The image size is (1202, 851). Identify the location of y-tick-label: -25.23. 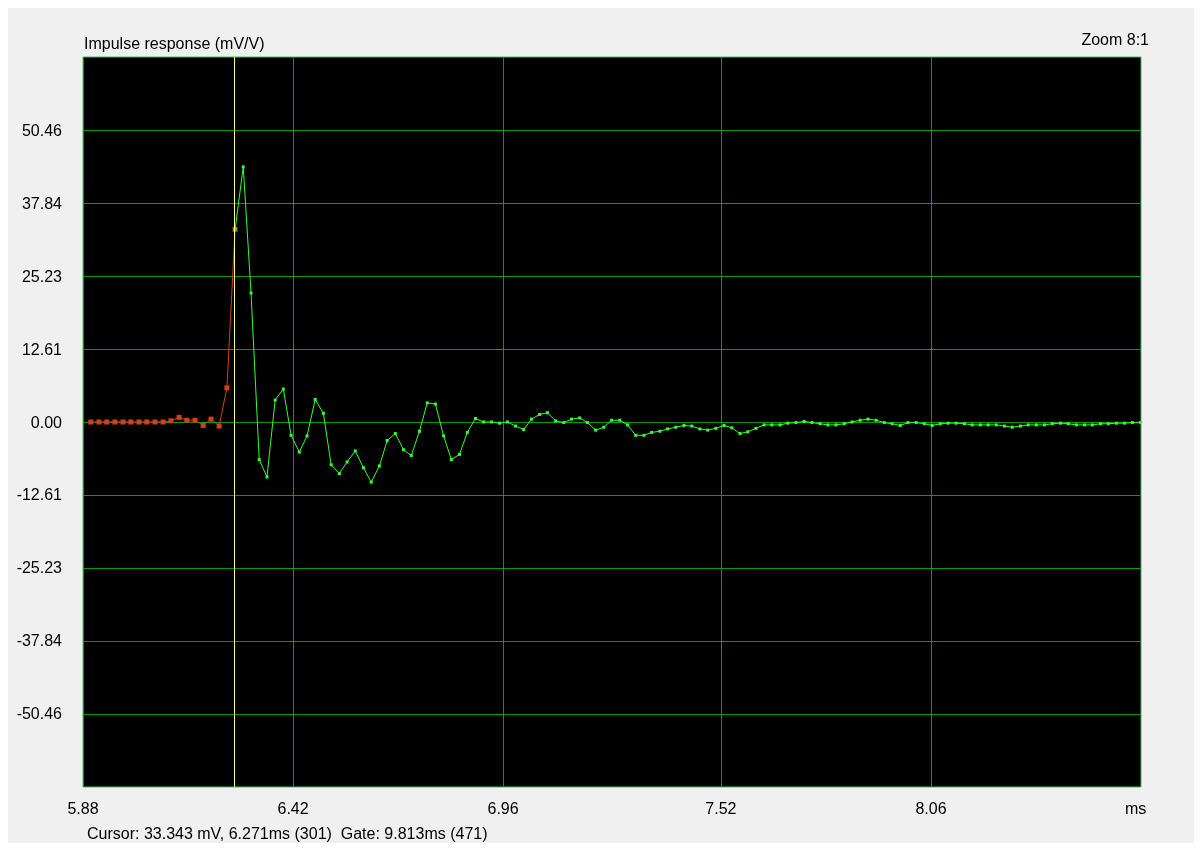
(39, 568).